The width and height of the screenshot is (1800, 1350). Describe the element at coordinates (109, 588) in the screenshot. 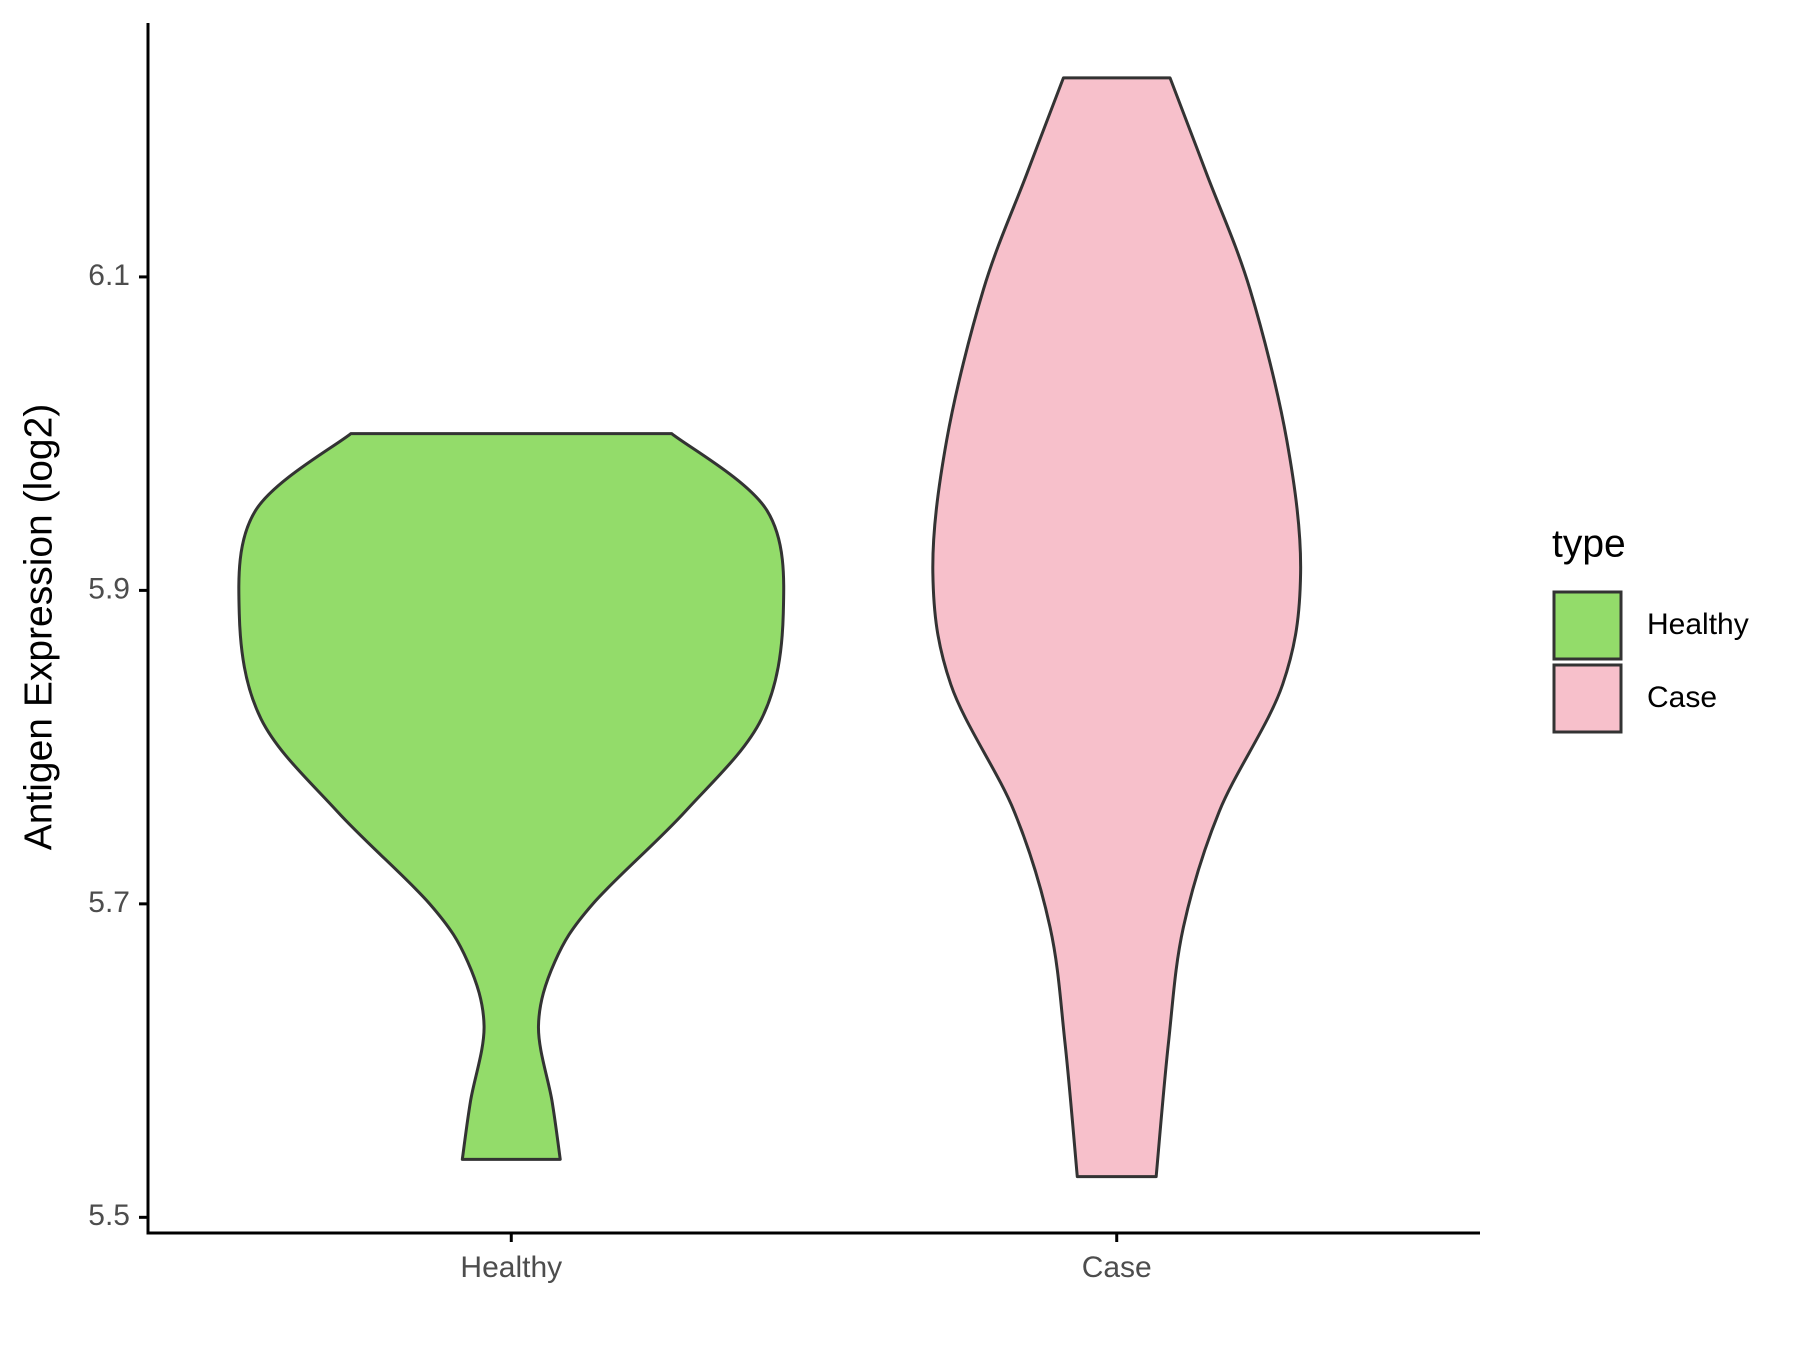

I see `y-tick-label: 5.9` at that location.